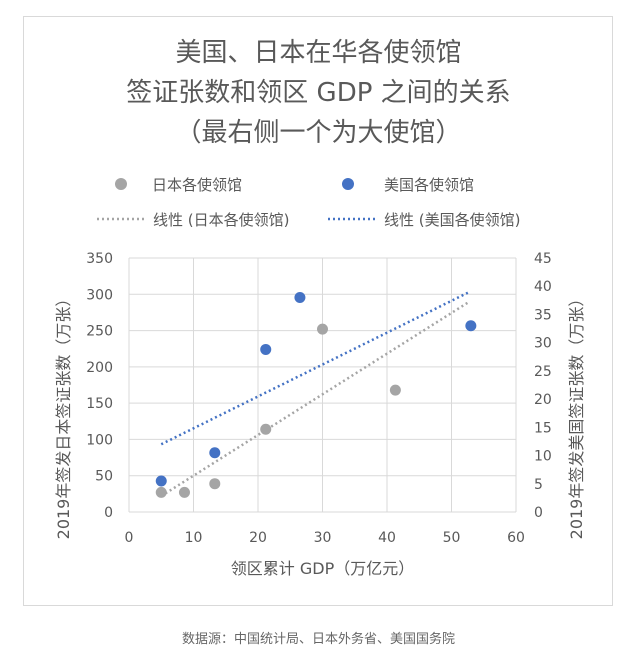 The image size is (637, 664). What do you see at coordinates (99, 259) in the screenshot?
I see `y-left-tick-label: 350` at bounding box center [99, 259].